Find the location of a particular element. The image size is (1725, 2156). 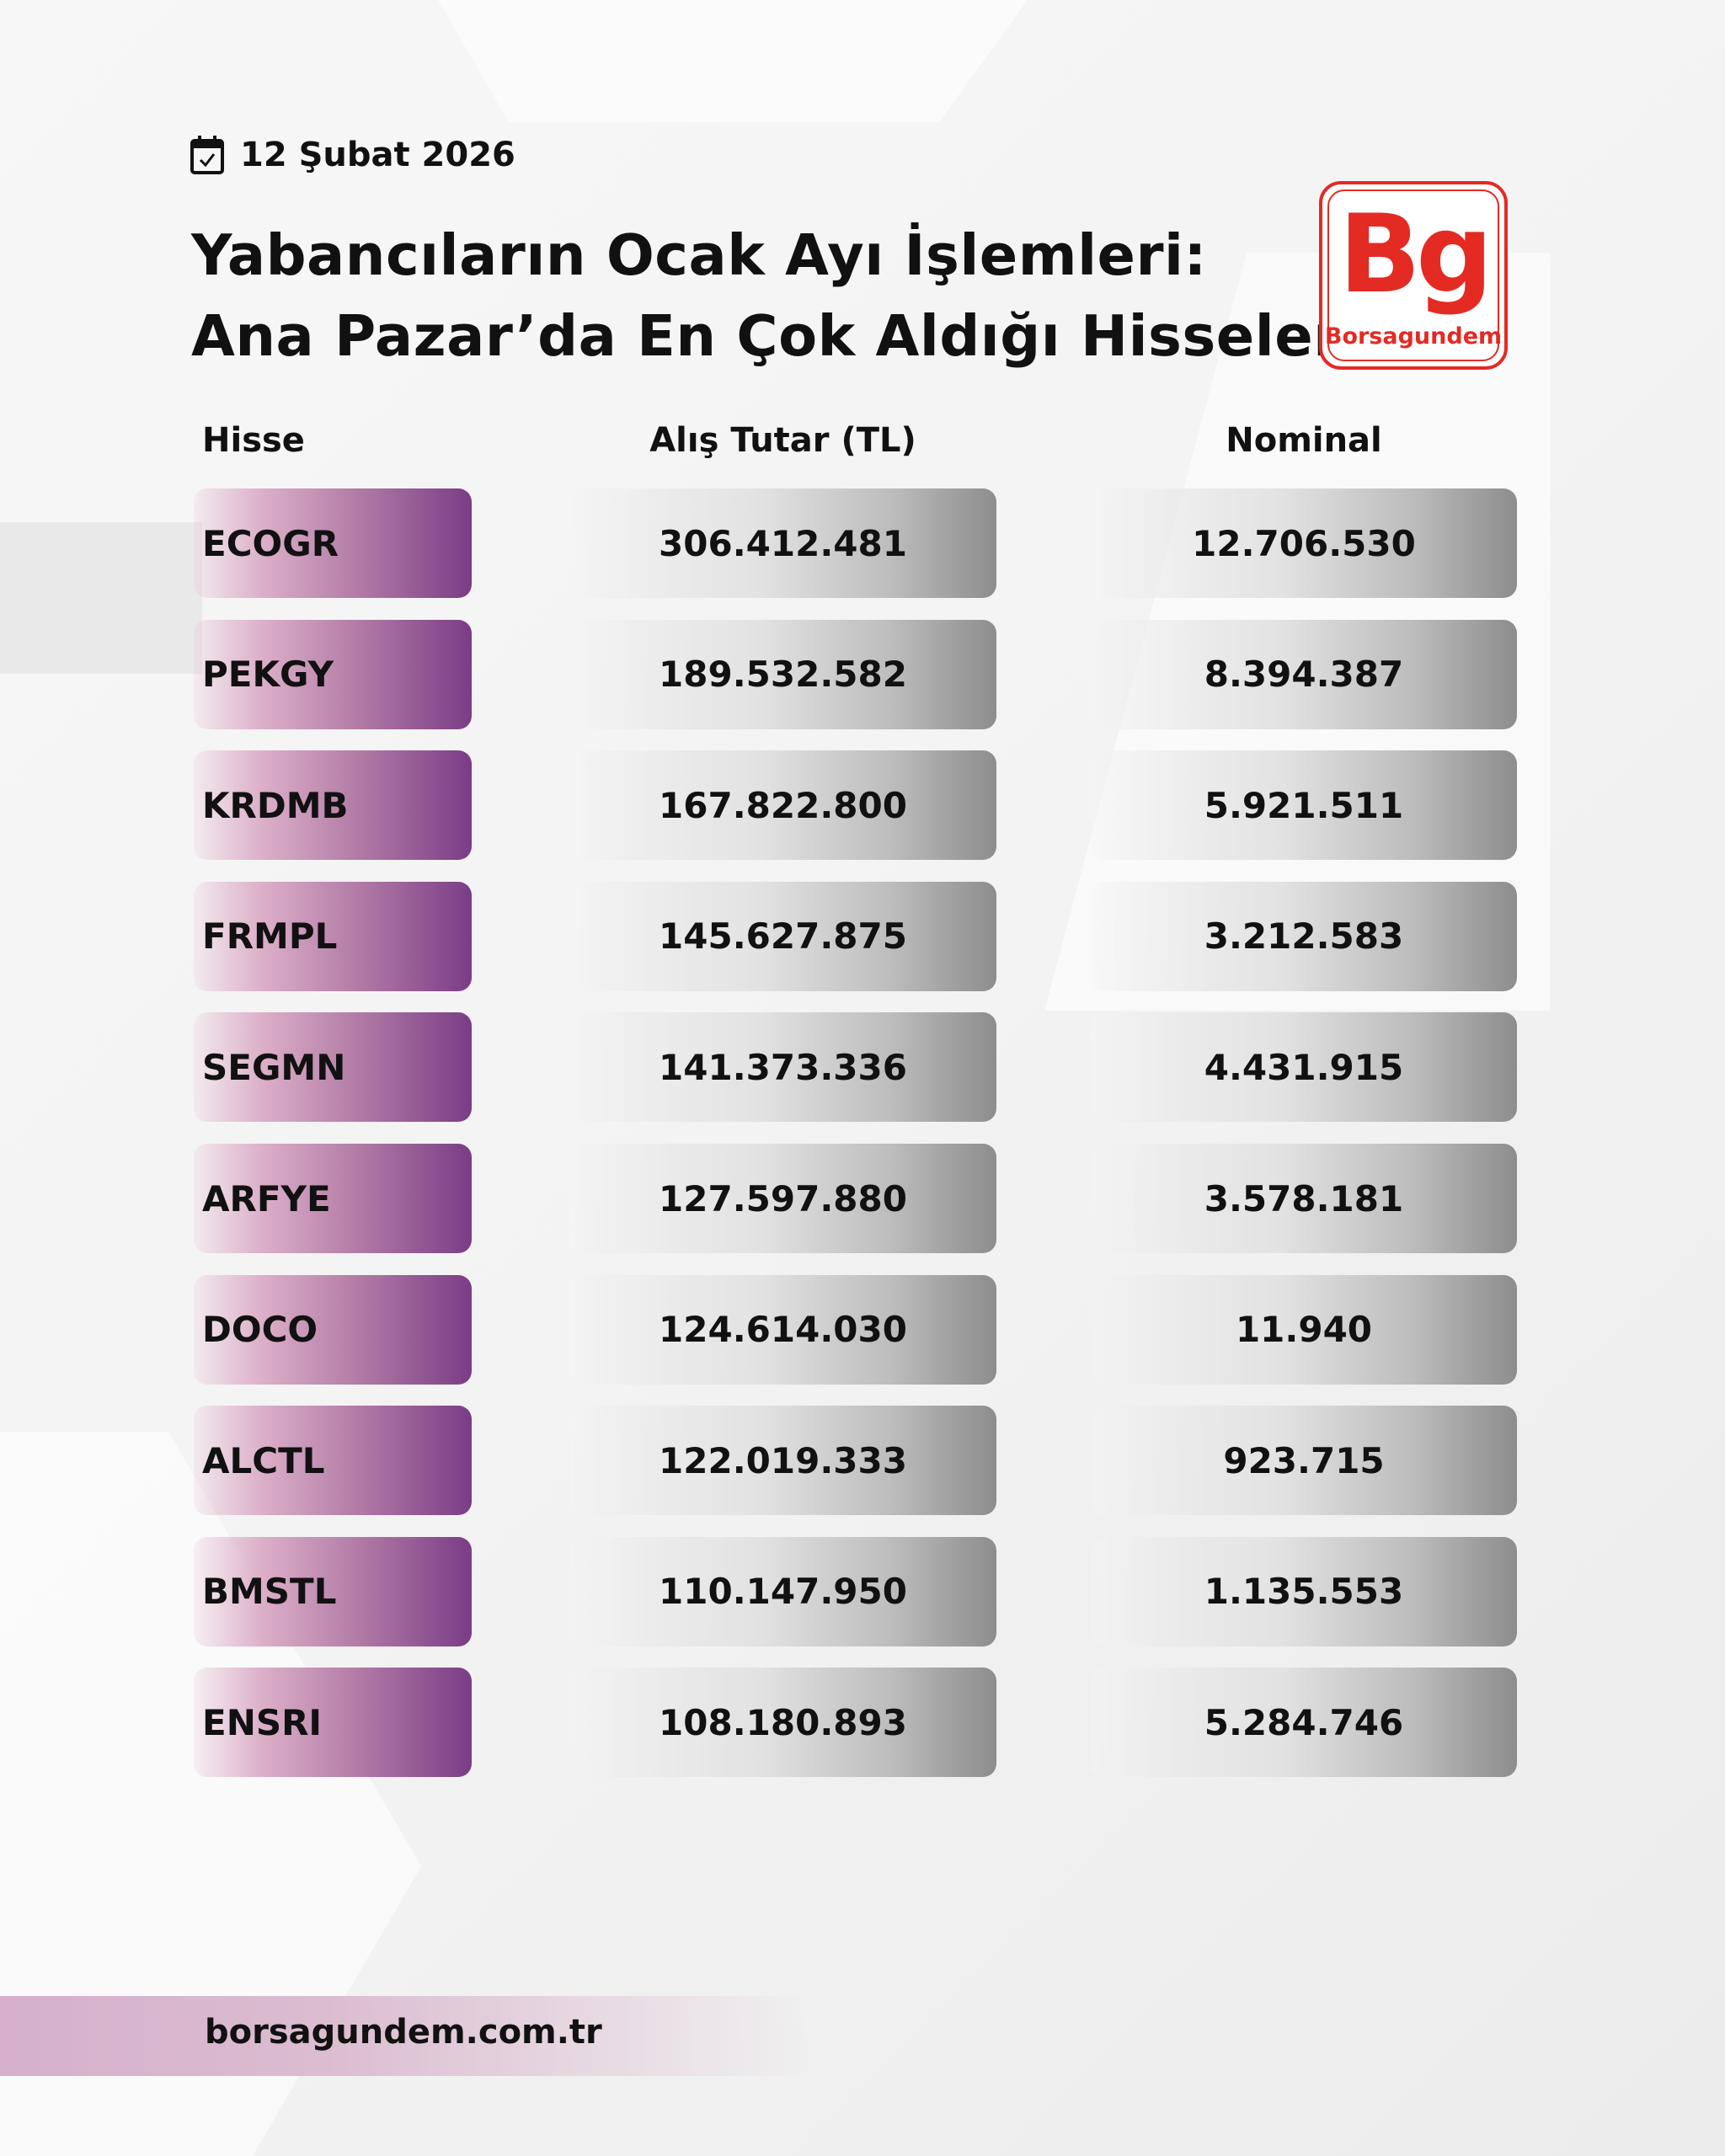

nominal-cell: 12.706.530 is located at coordinates (1304, 543).